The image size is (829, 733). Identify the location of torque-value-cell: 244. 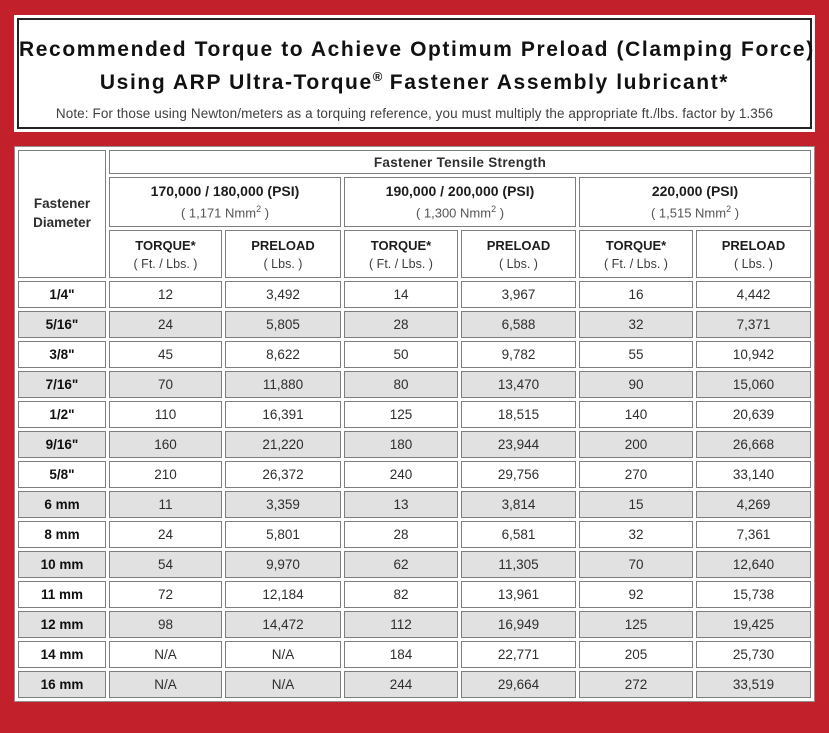
(401, 684).